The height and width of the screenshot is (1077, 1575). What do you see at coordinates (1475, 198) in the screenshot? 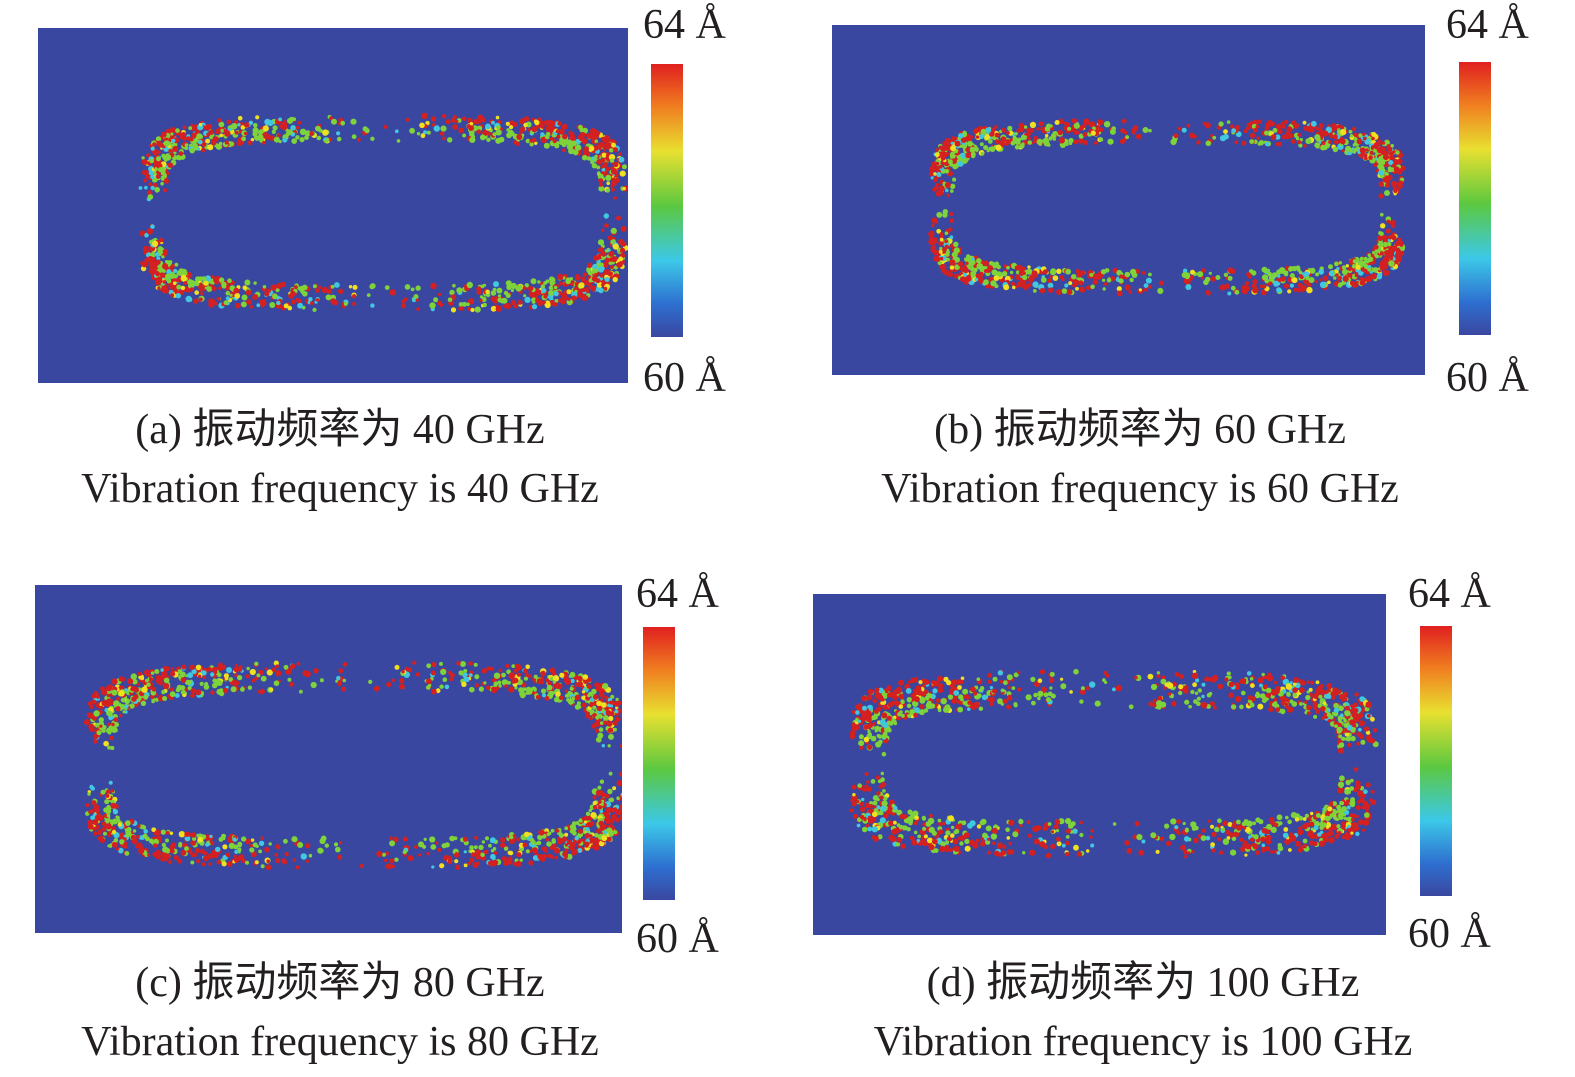
I see `colorbar-b` at bounding box center [1475, 198].